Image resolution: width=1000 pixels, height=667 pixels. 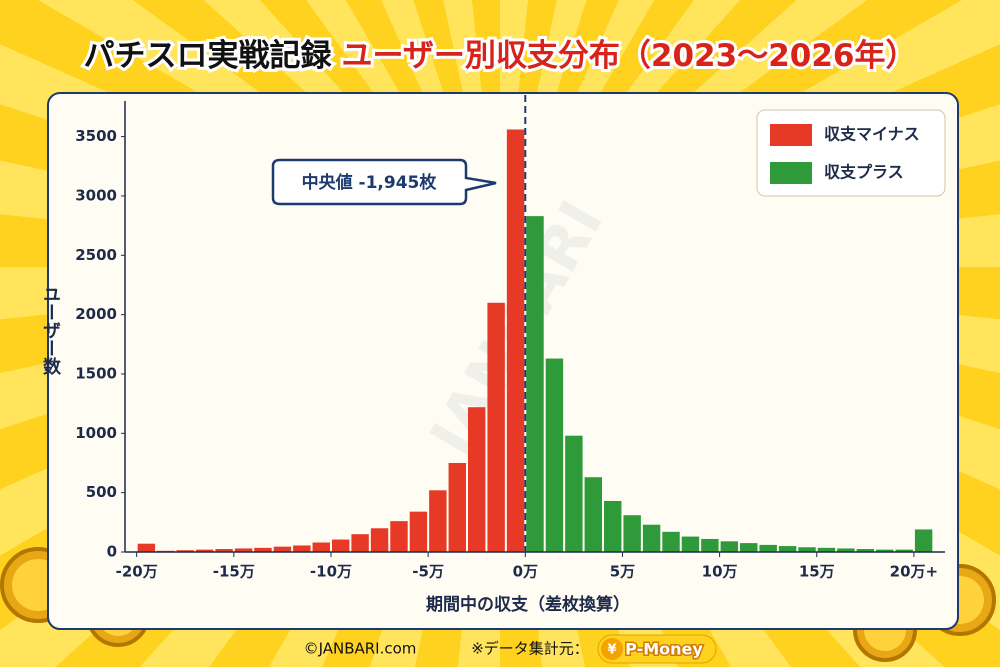 I want to click on x-tick-label: 15万, so click(x=817, y=572).